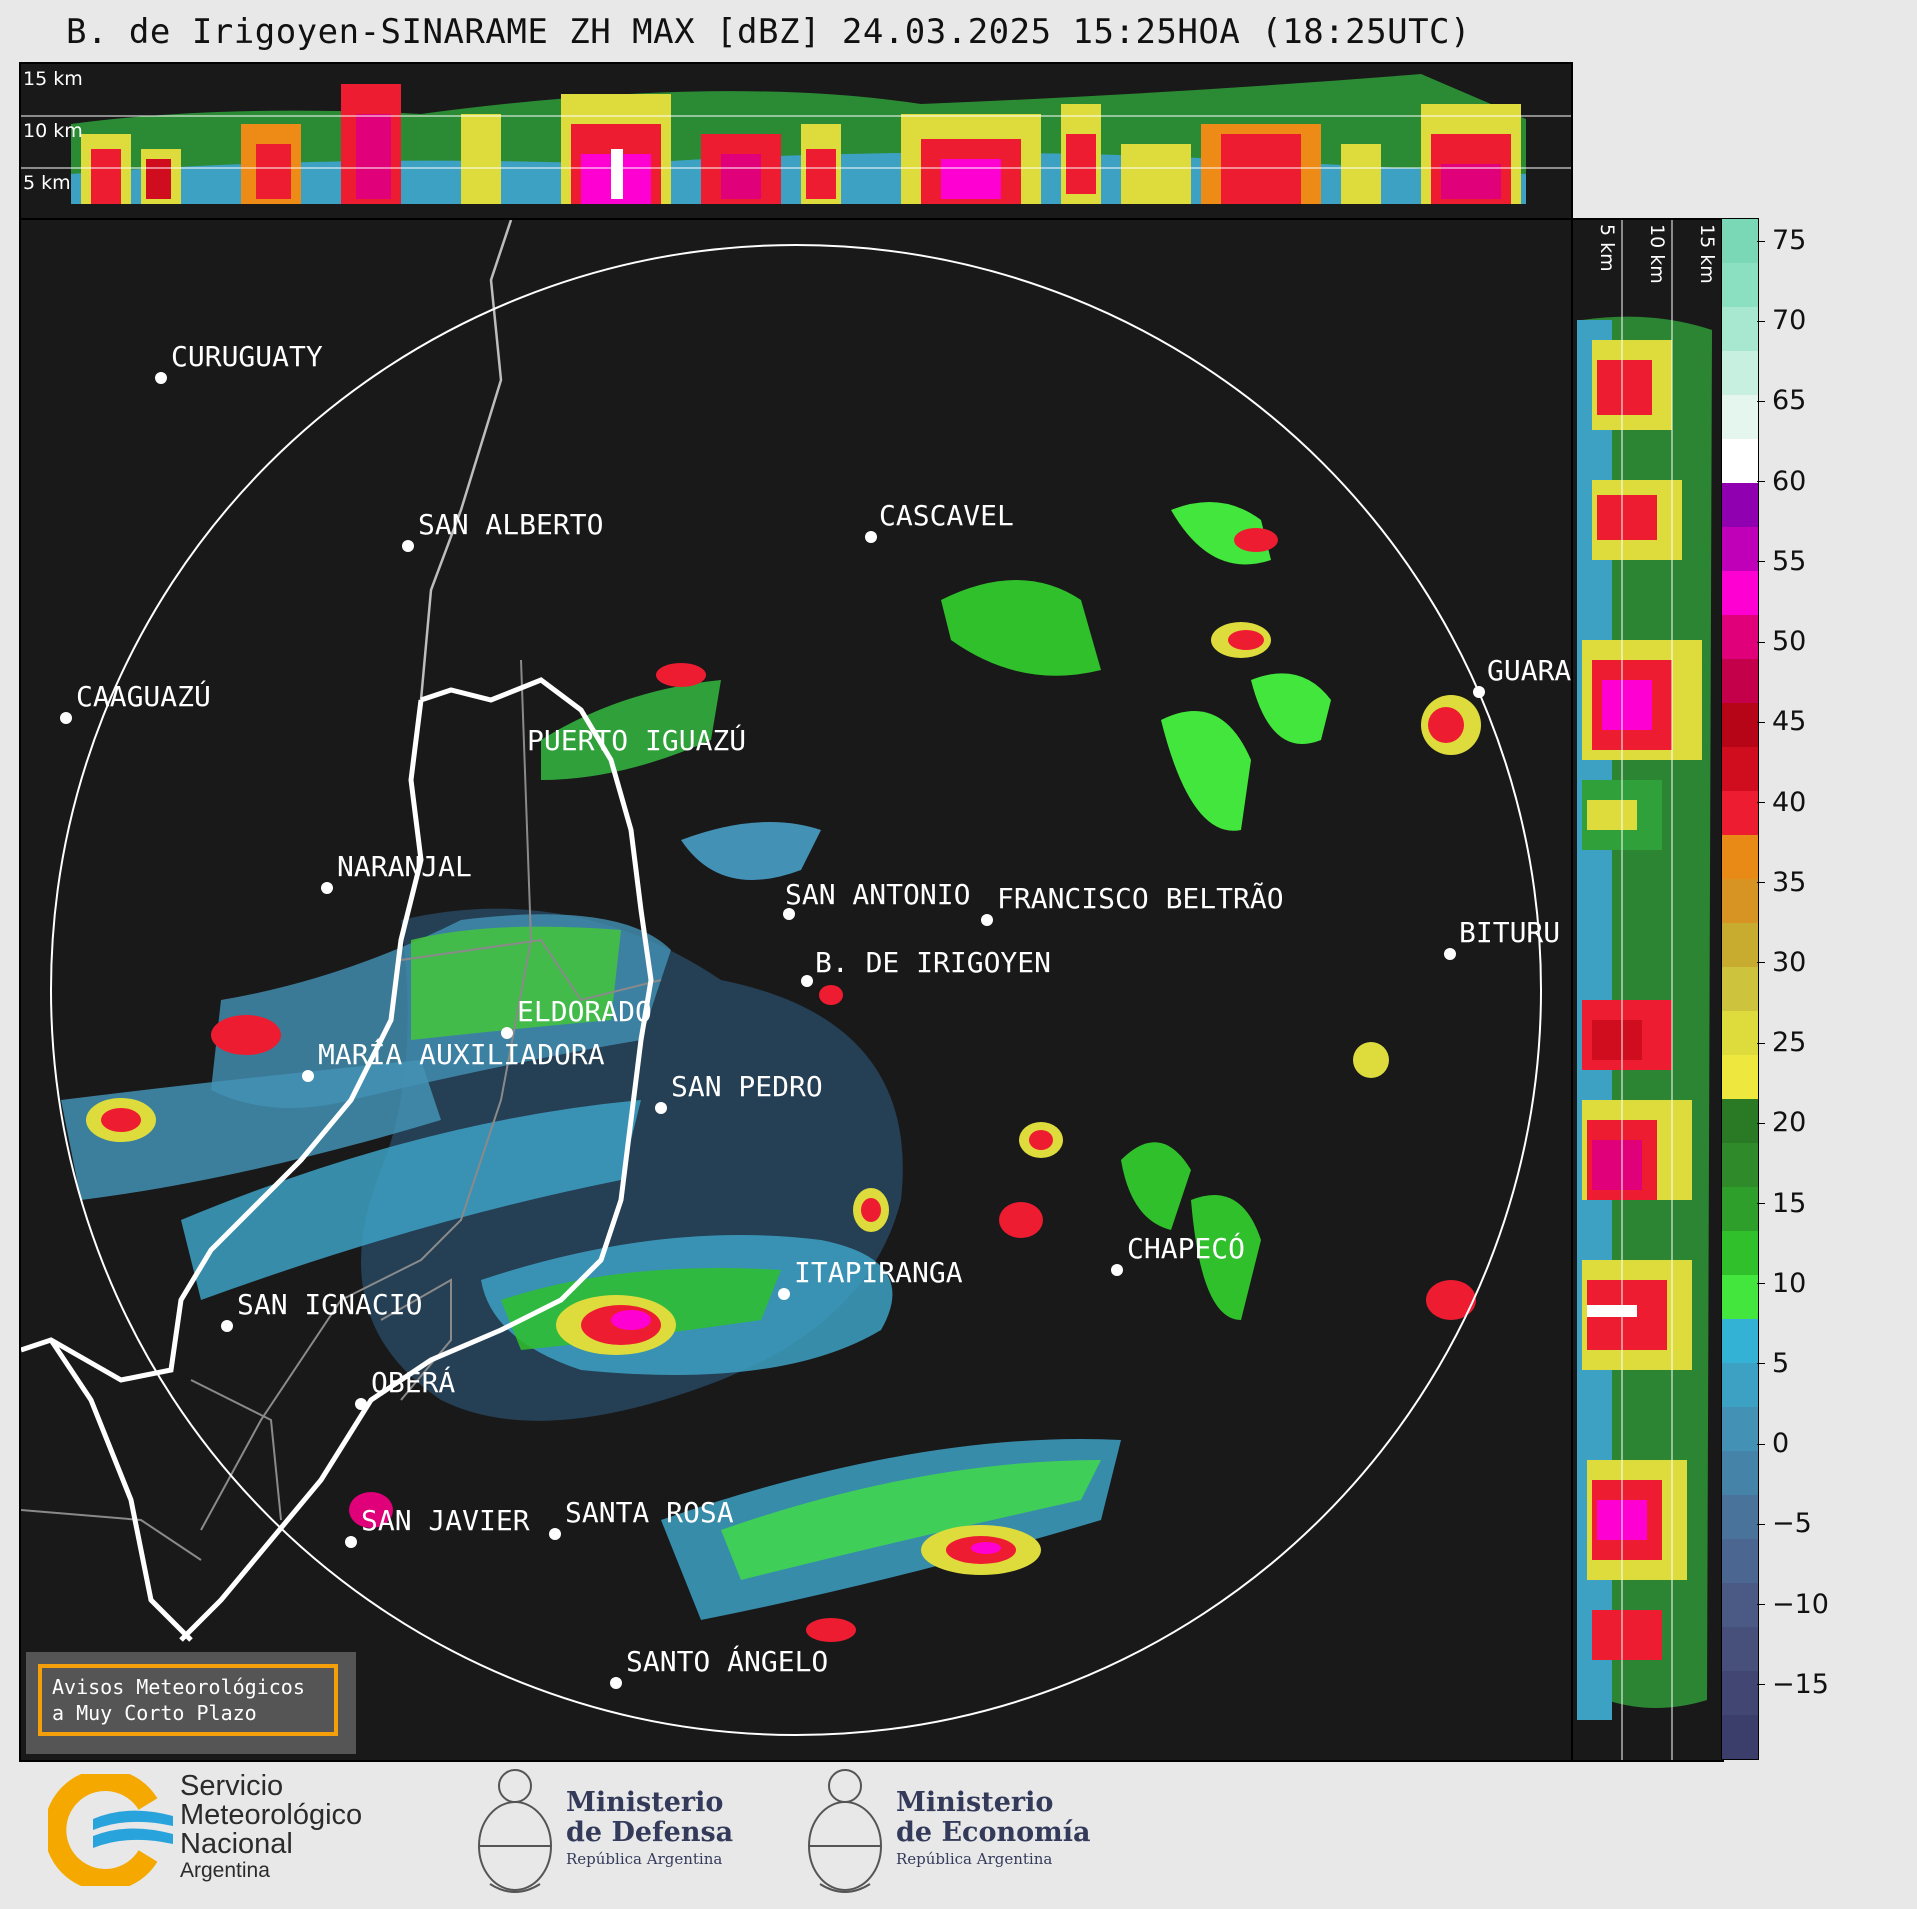 This screenshot has height=1909, width=1917. Describe the element at coordinates (1781, 1203) in the screenshot. I see `colorbar-tick-label: 15` at that location.